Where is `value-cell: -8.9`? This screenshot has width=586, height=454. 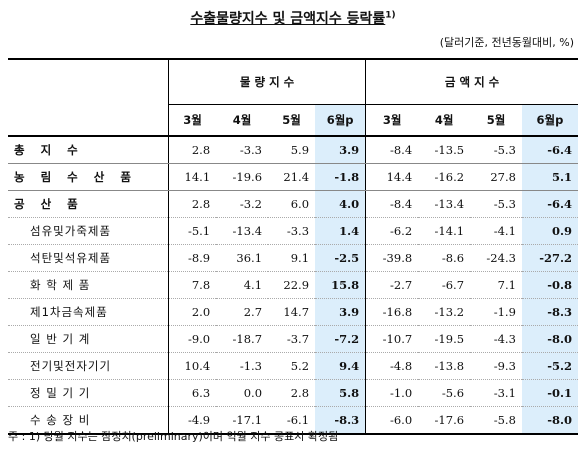
value-cell: -8.9 is located at coordinates (192, 258).